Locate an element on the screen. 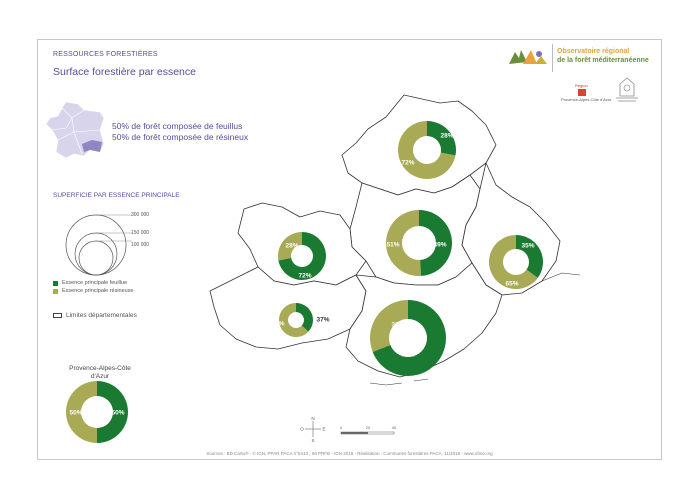 The height and width of the screenshot is (496, 700). resineux-pct-label: 28% is located at coordinates (291, 246).